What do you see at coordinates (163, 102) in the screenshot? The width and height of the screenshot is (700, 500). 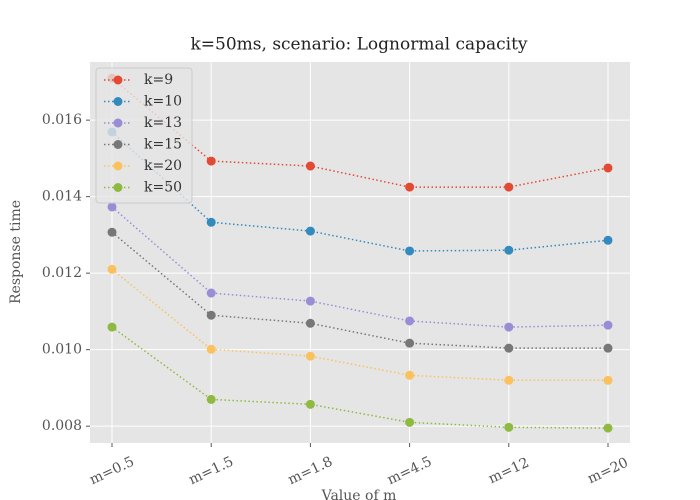 I see `legend-label: k=10` at bounding box center [163, 102].